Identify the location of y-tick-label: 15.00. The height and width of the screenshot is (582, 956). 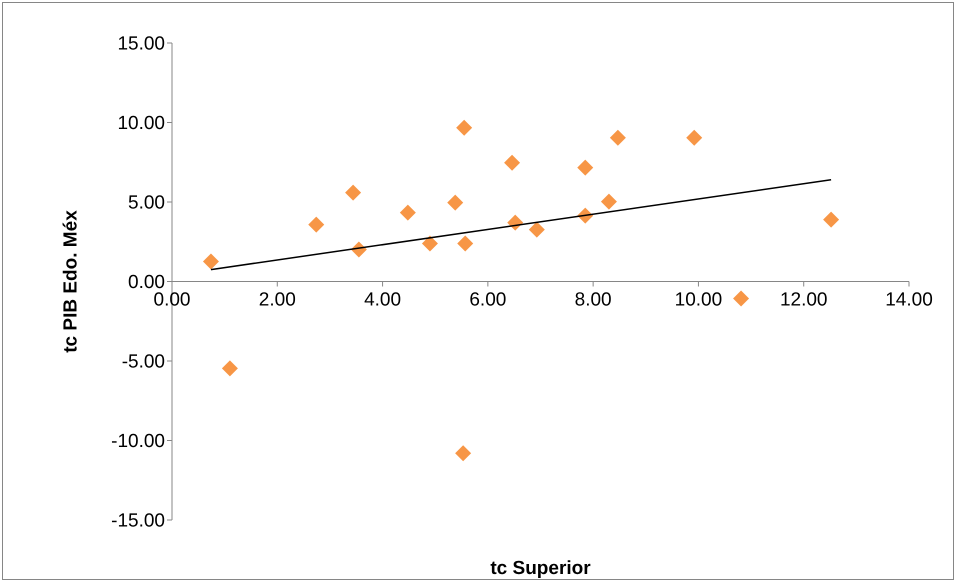
(141, 44).